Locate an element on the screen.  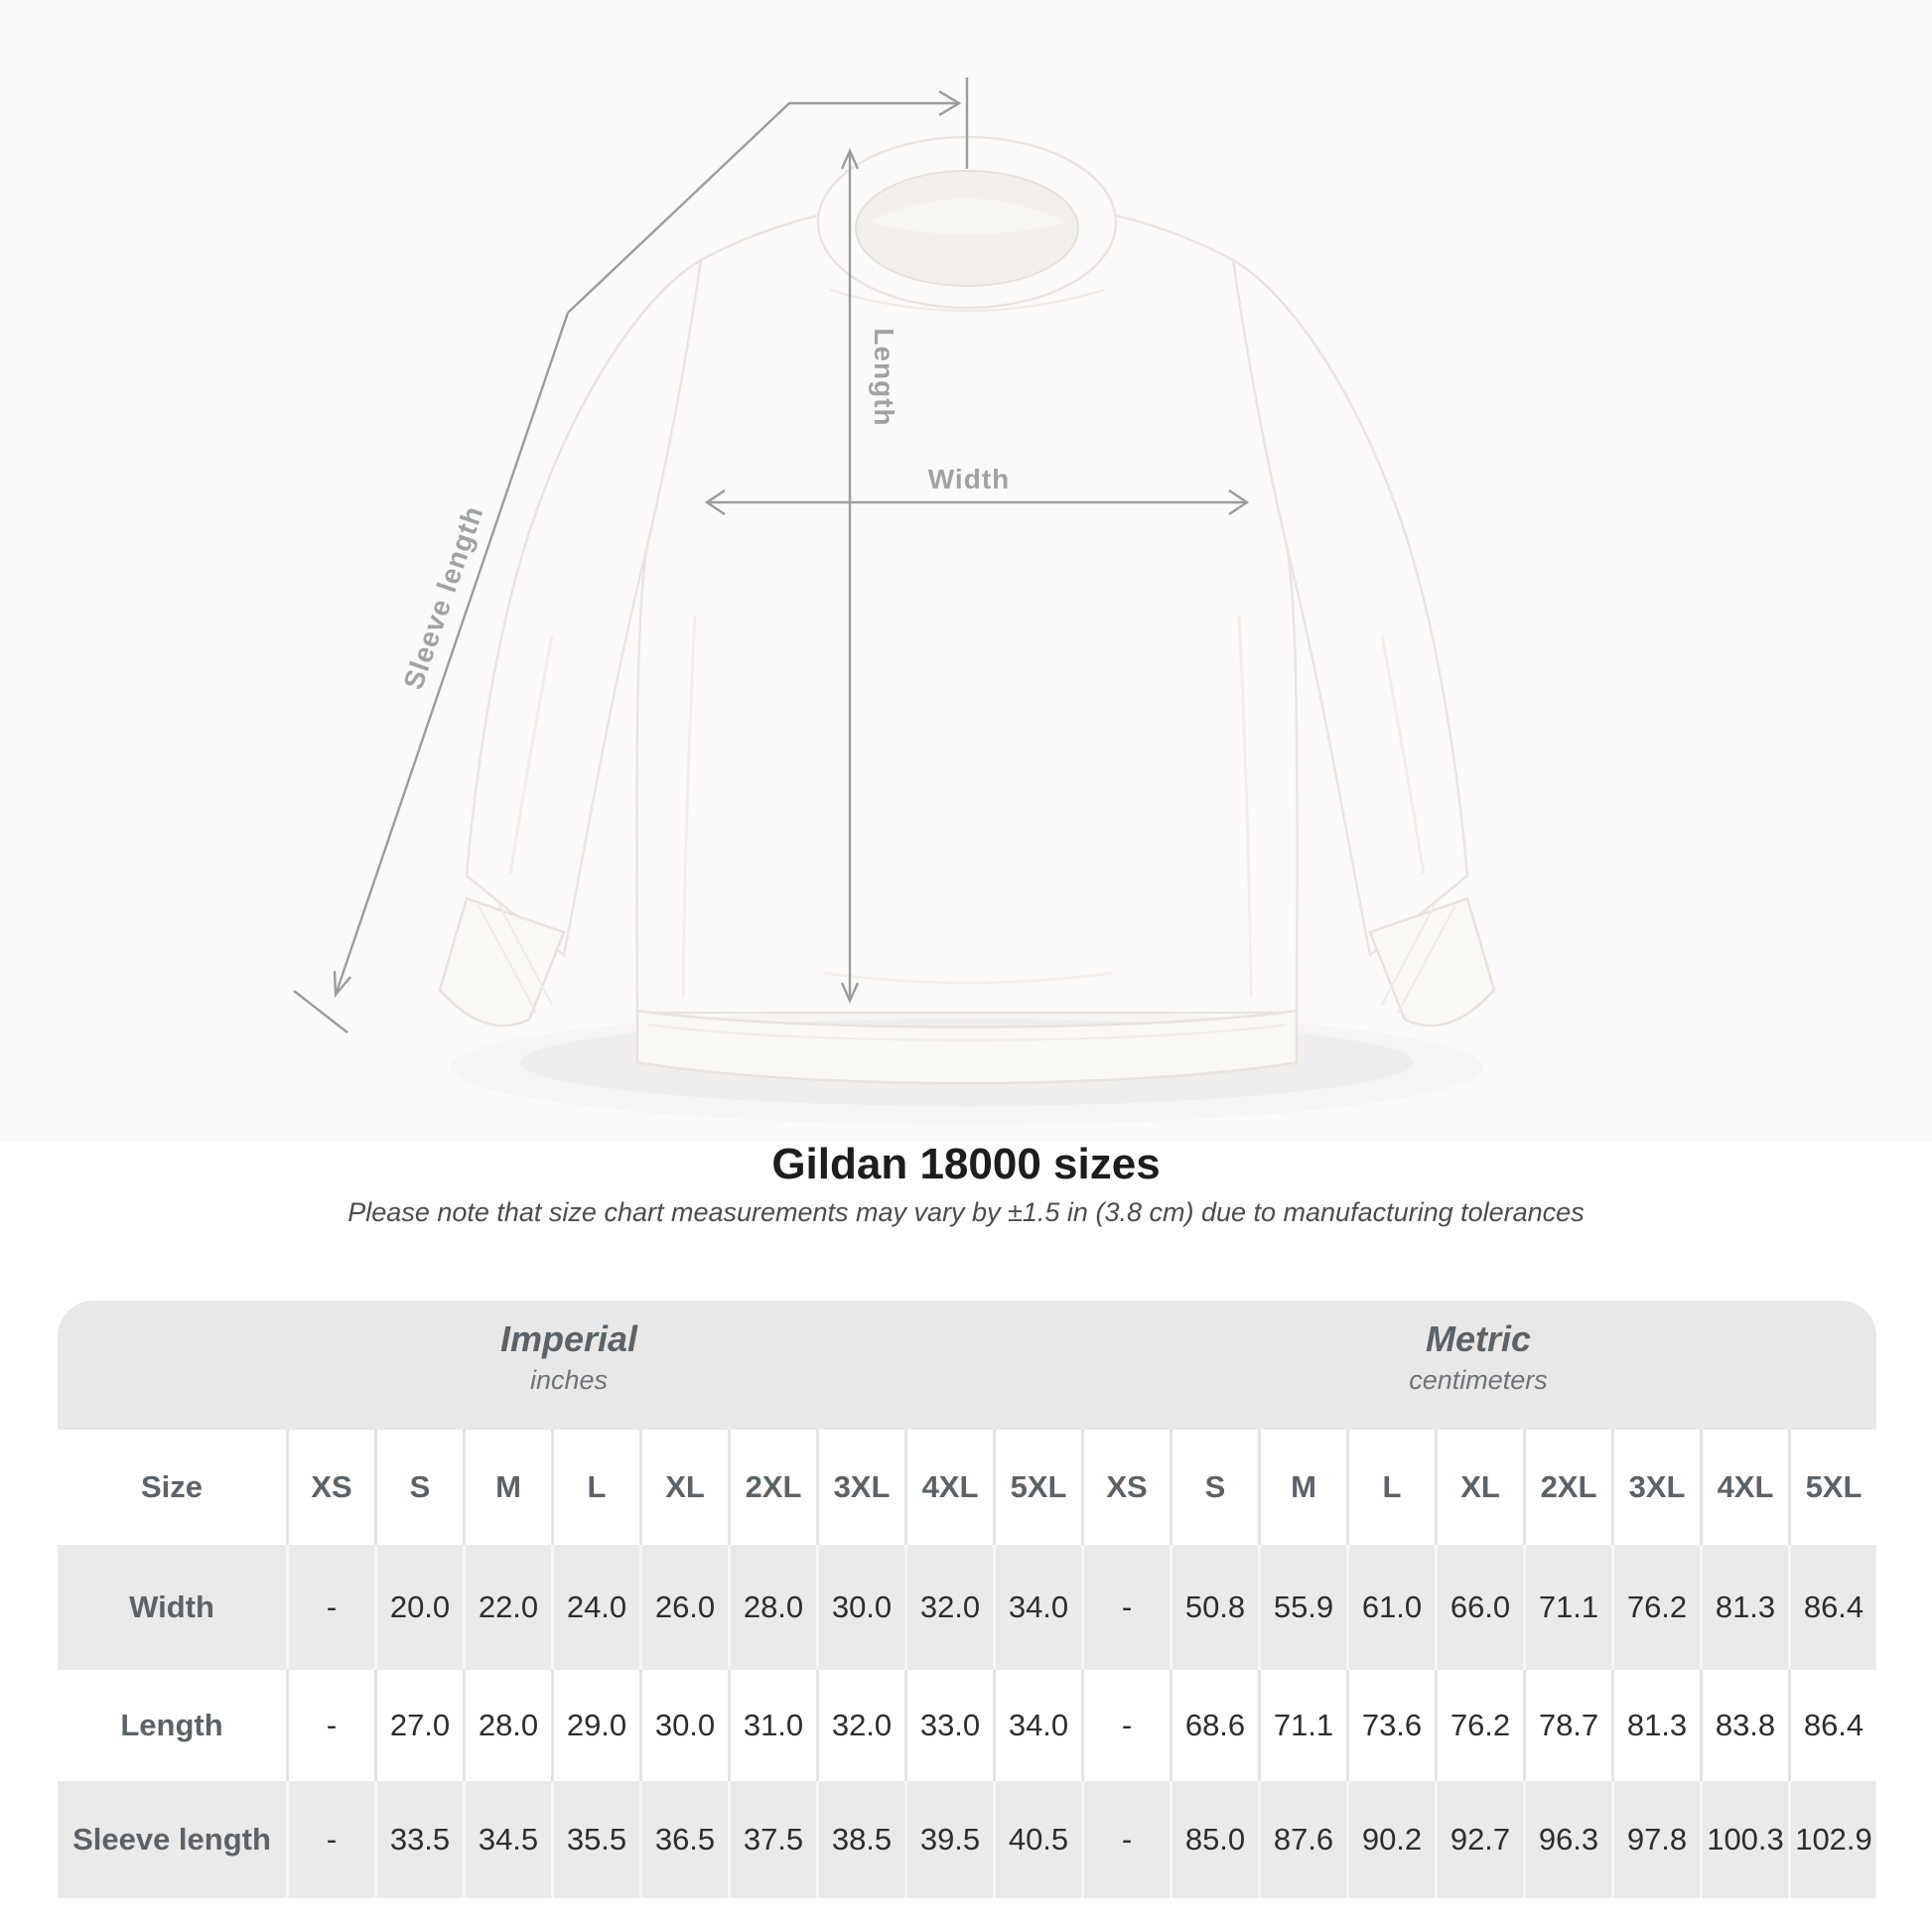
row-label: Sleeve length is located at coordinates (171, 1839).